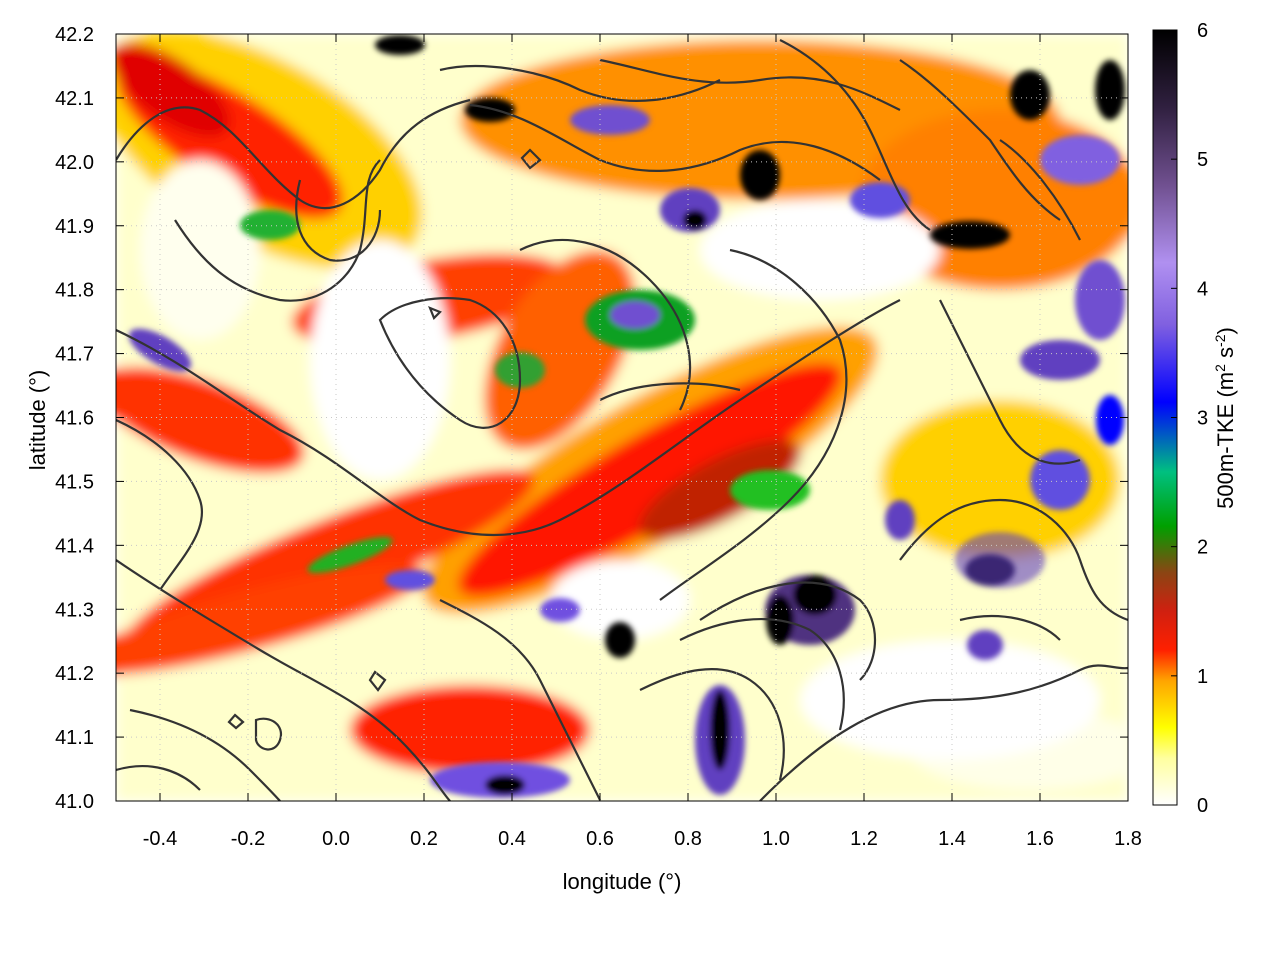  What do you see at coordinates (1202, 160) in the screenshot?
I see `colorbar-tick-label: 5` at bounding box center [1202, 160].